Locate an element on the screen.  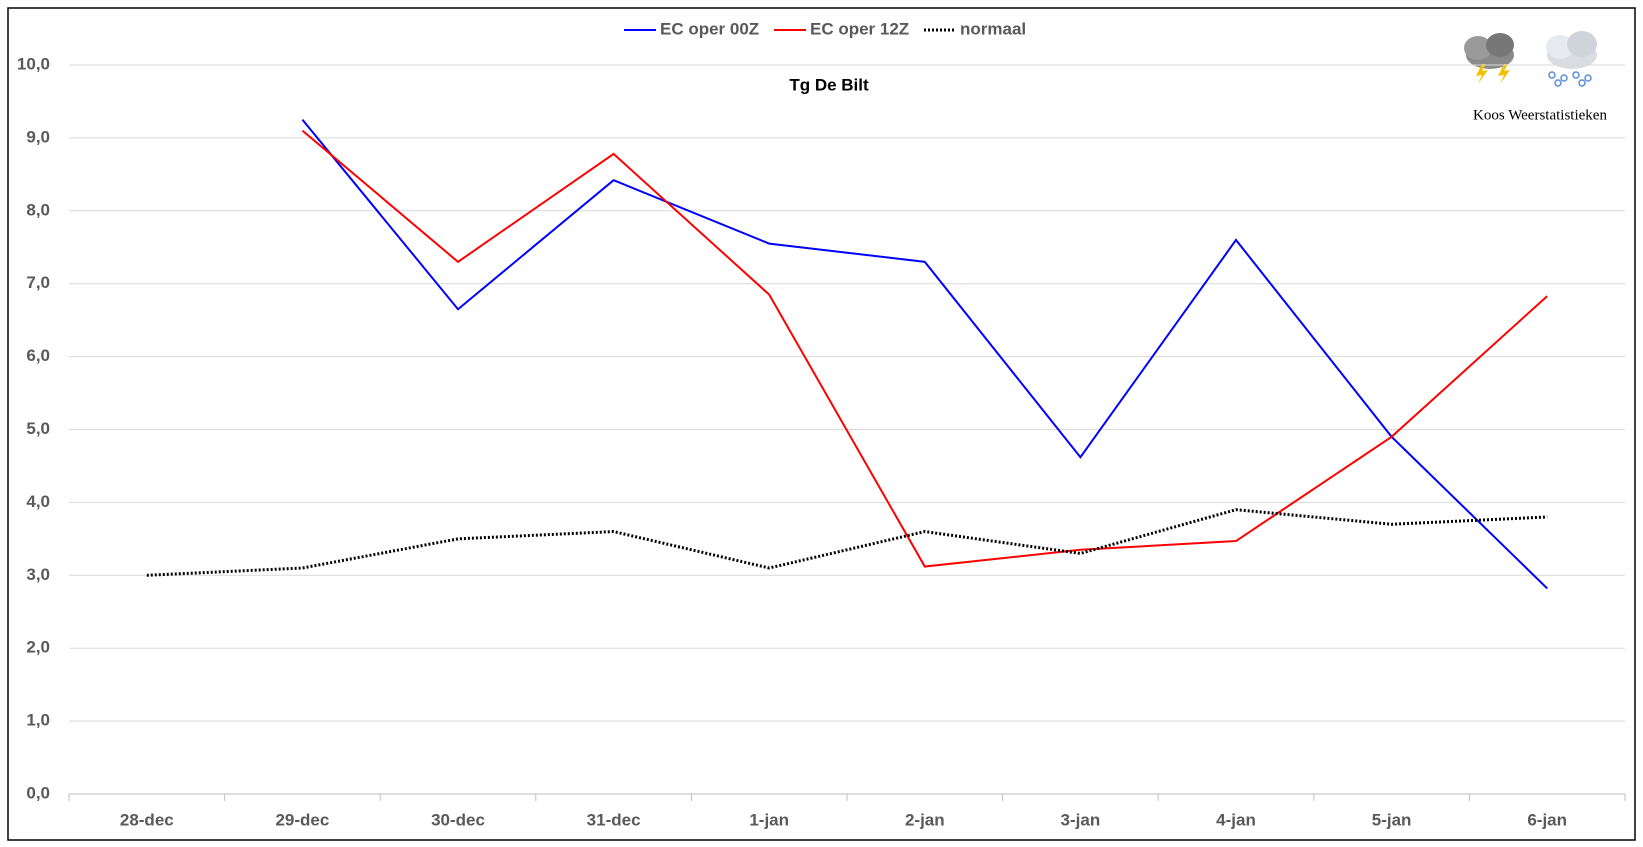
x-tick-label: 4-jan is located at coordinates (1236, 819).